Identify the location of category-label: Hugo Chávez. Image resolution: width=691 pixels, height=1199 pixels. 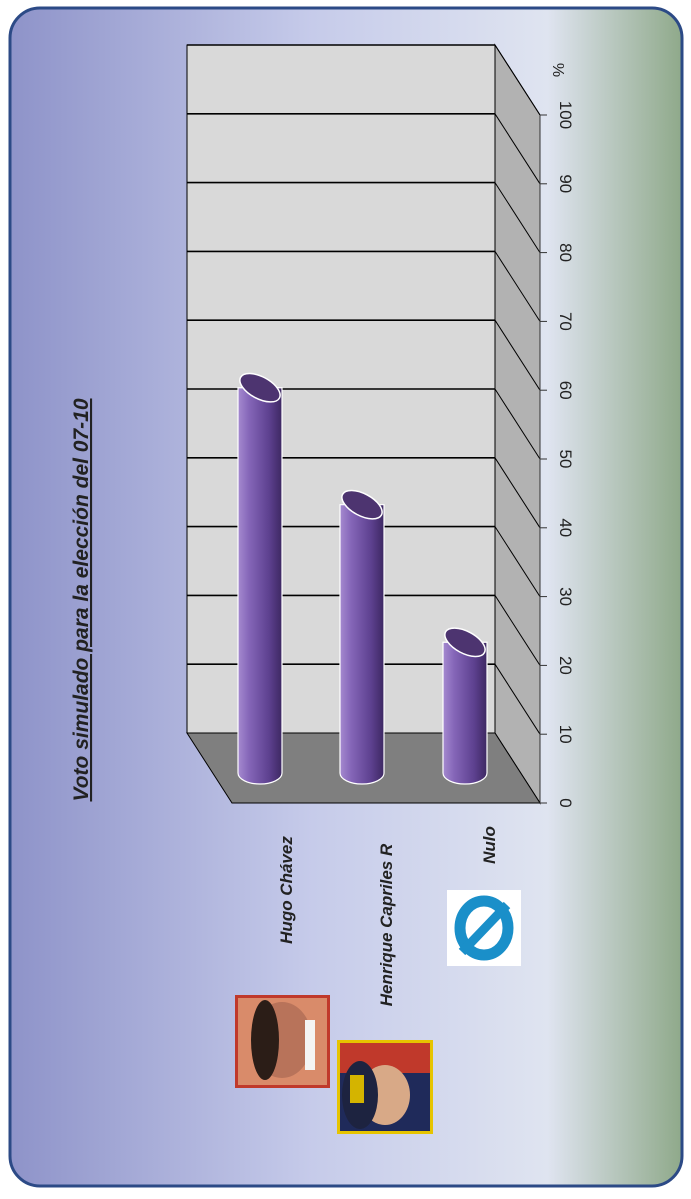
(286, 890).